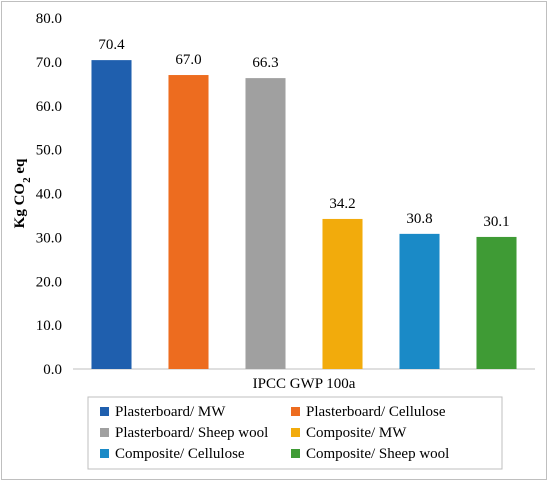 Image resolution: width=550 pixels, height=483 pixels. What do you see at coordinates (52, 370) in the screenshot?
I see `y-tick-label: 0.0` at bounding box center [52, 370].